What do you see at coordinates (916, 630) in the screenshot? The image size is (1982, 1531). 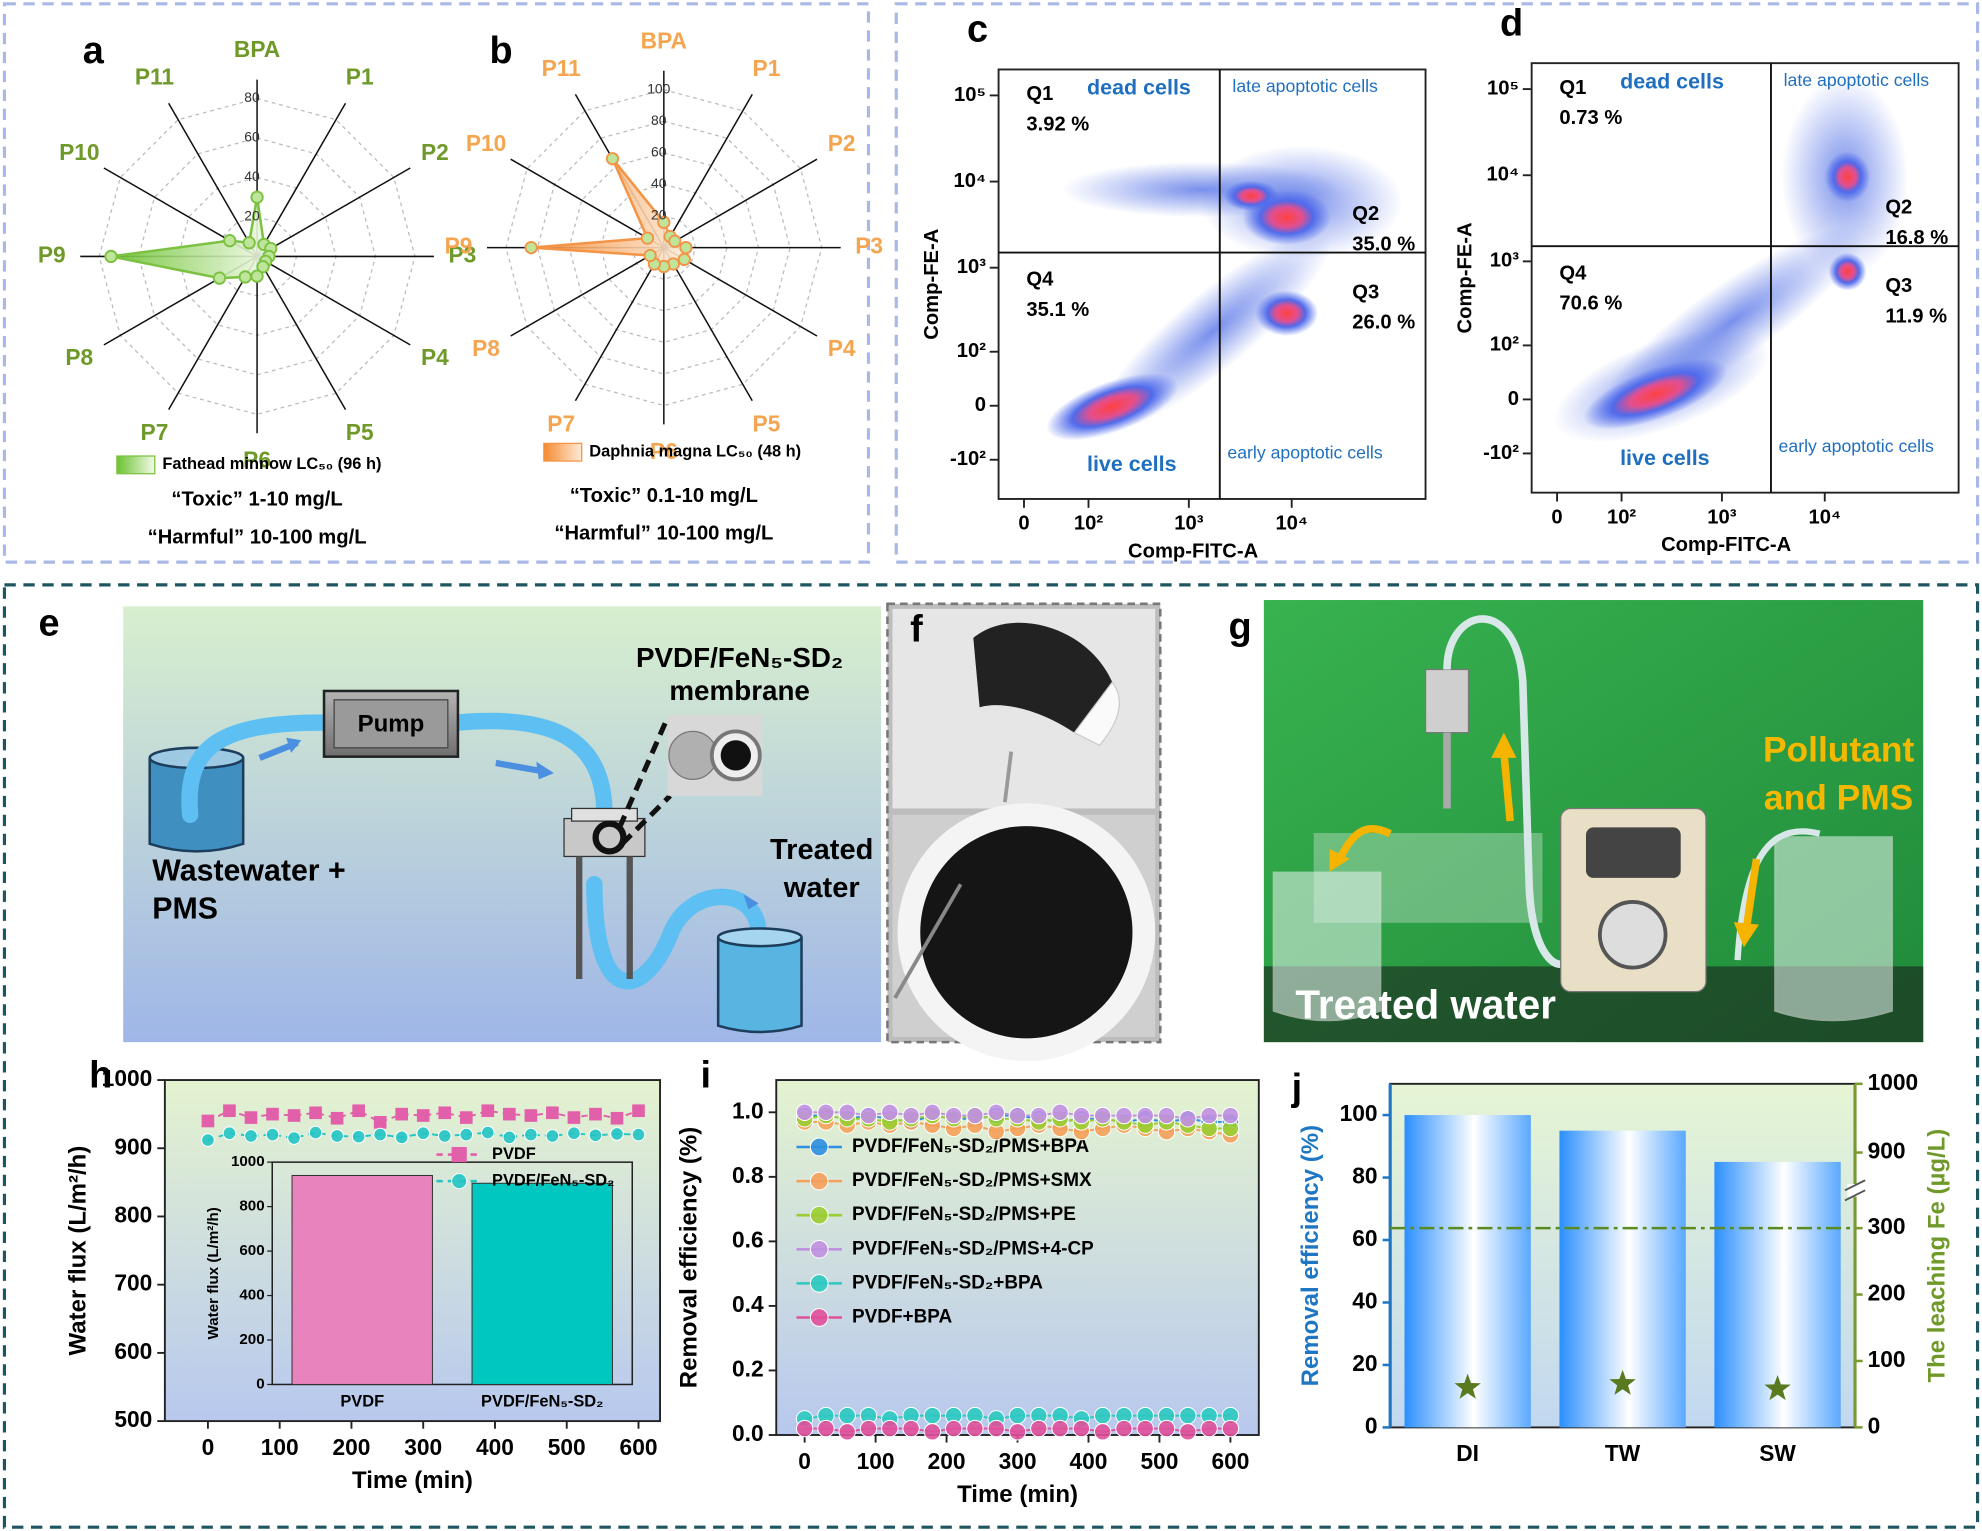 I see `panel-label: f` at bounding box center [916, 630].